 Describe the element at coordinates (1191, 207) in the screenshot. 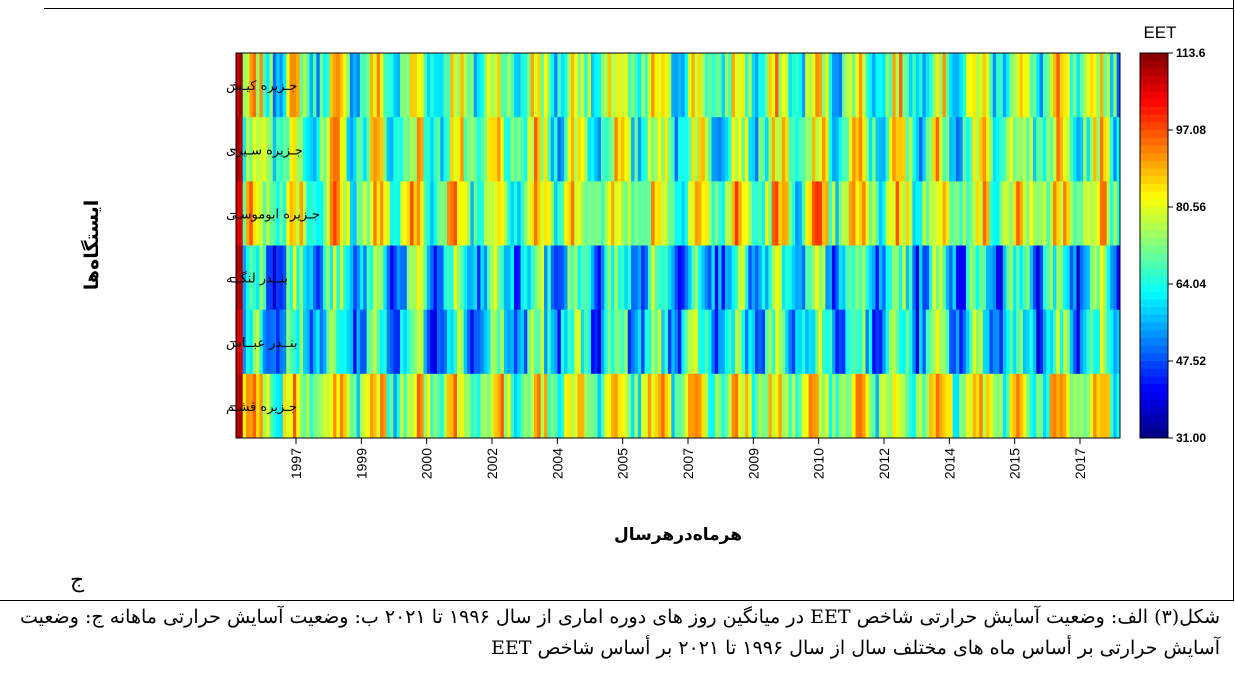

I see `colorbar-tick-label: 80.56` at that location.